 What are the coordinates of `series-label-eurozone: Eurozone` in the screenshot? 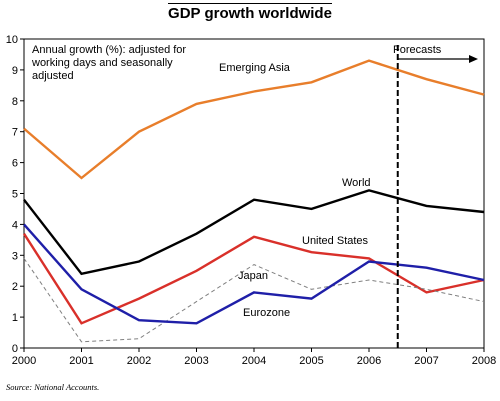 It's located at (266, 313).